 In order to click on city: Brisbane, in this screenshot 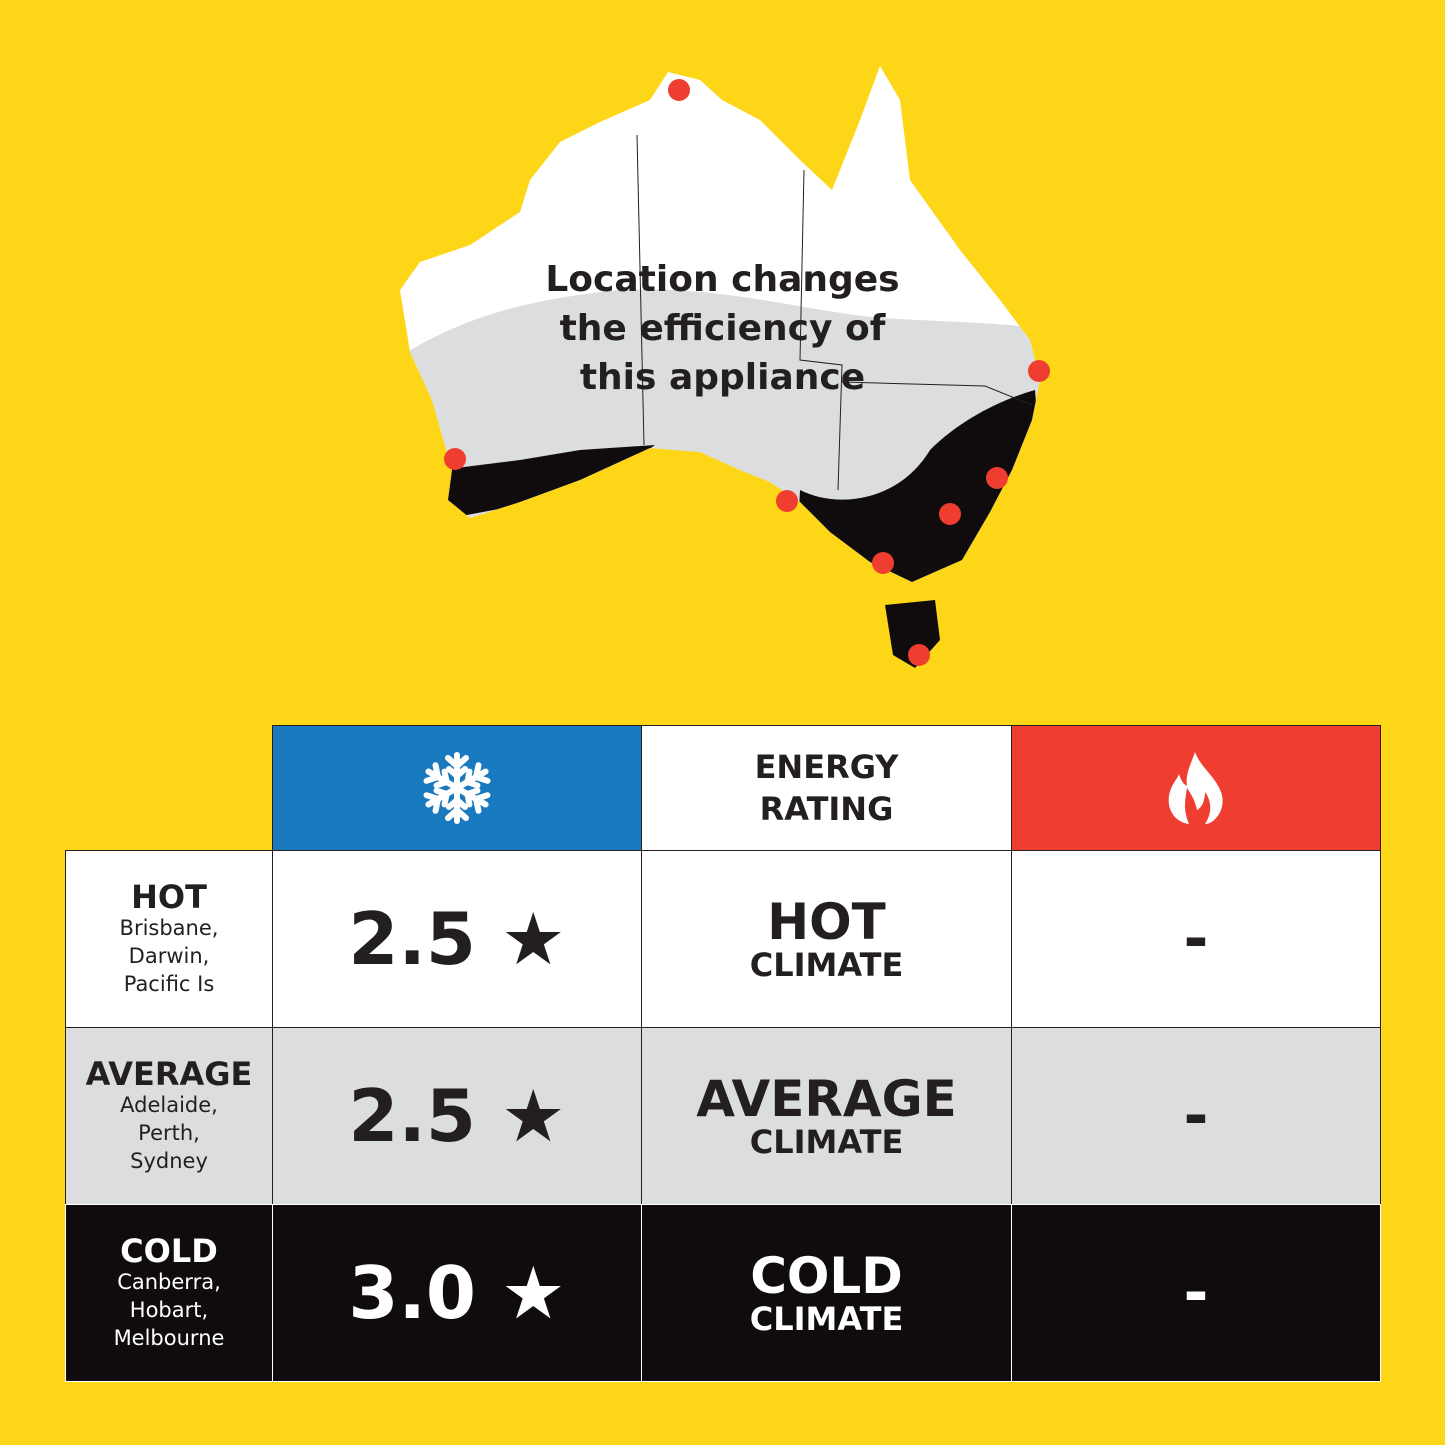, I will do `click(169, 928)`.